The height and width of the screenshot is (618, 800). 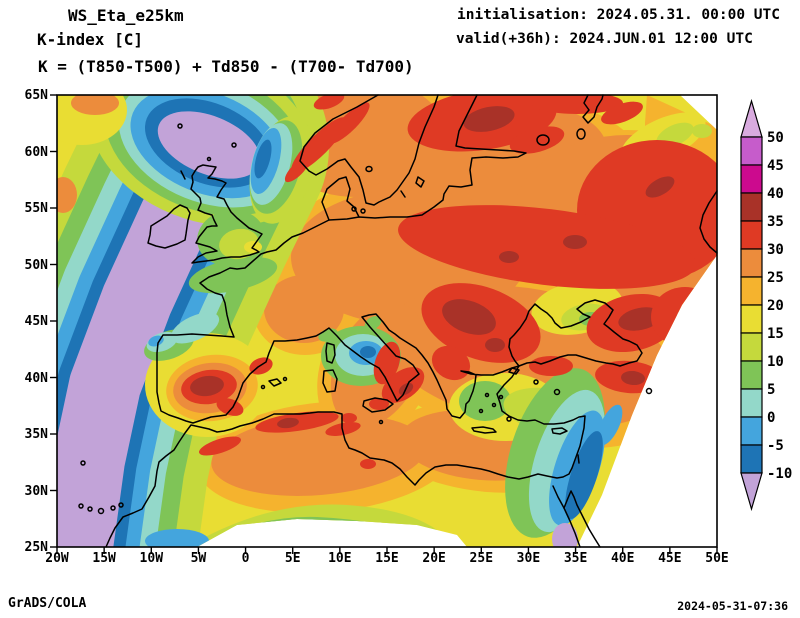 What do you see at coordinates (226, 66) in the screenshot?
I see `formula-label: K = (T850-T500) + Td850 - (T700- Td700)` at bounding box center [226, 66].